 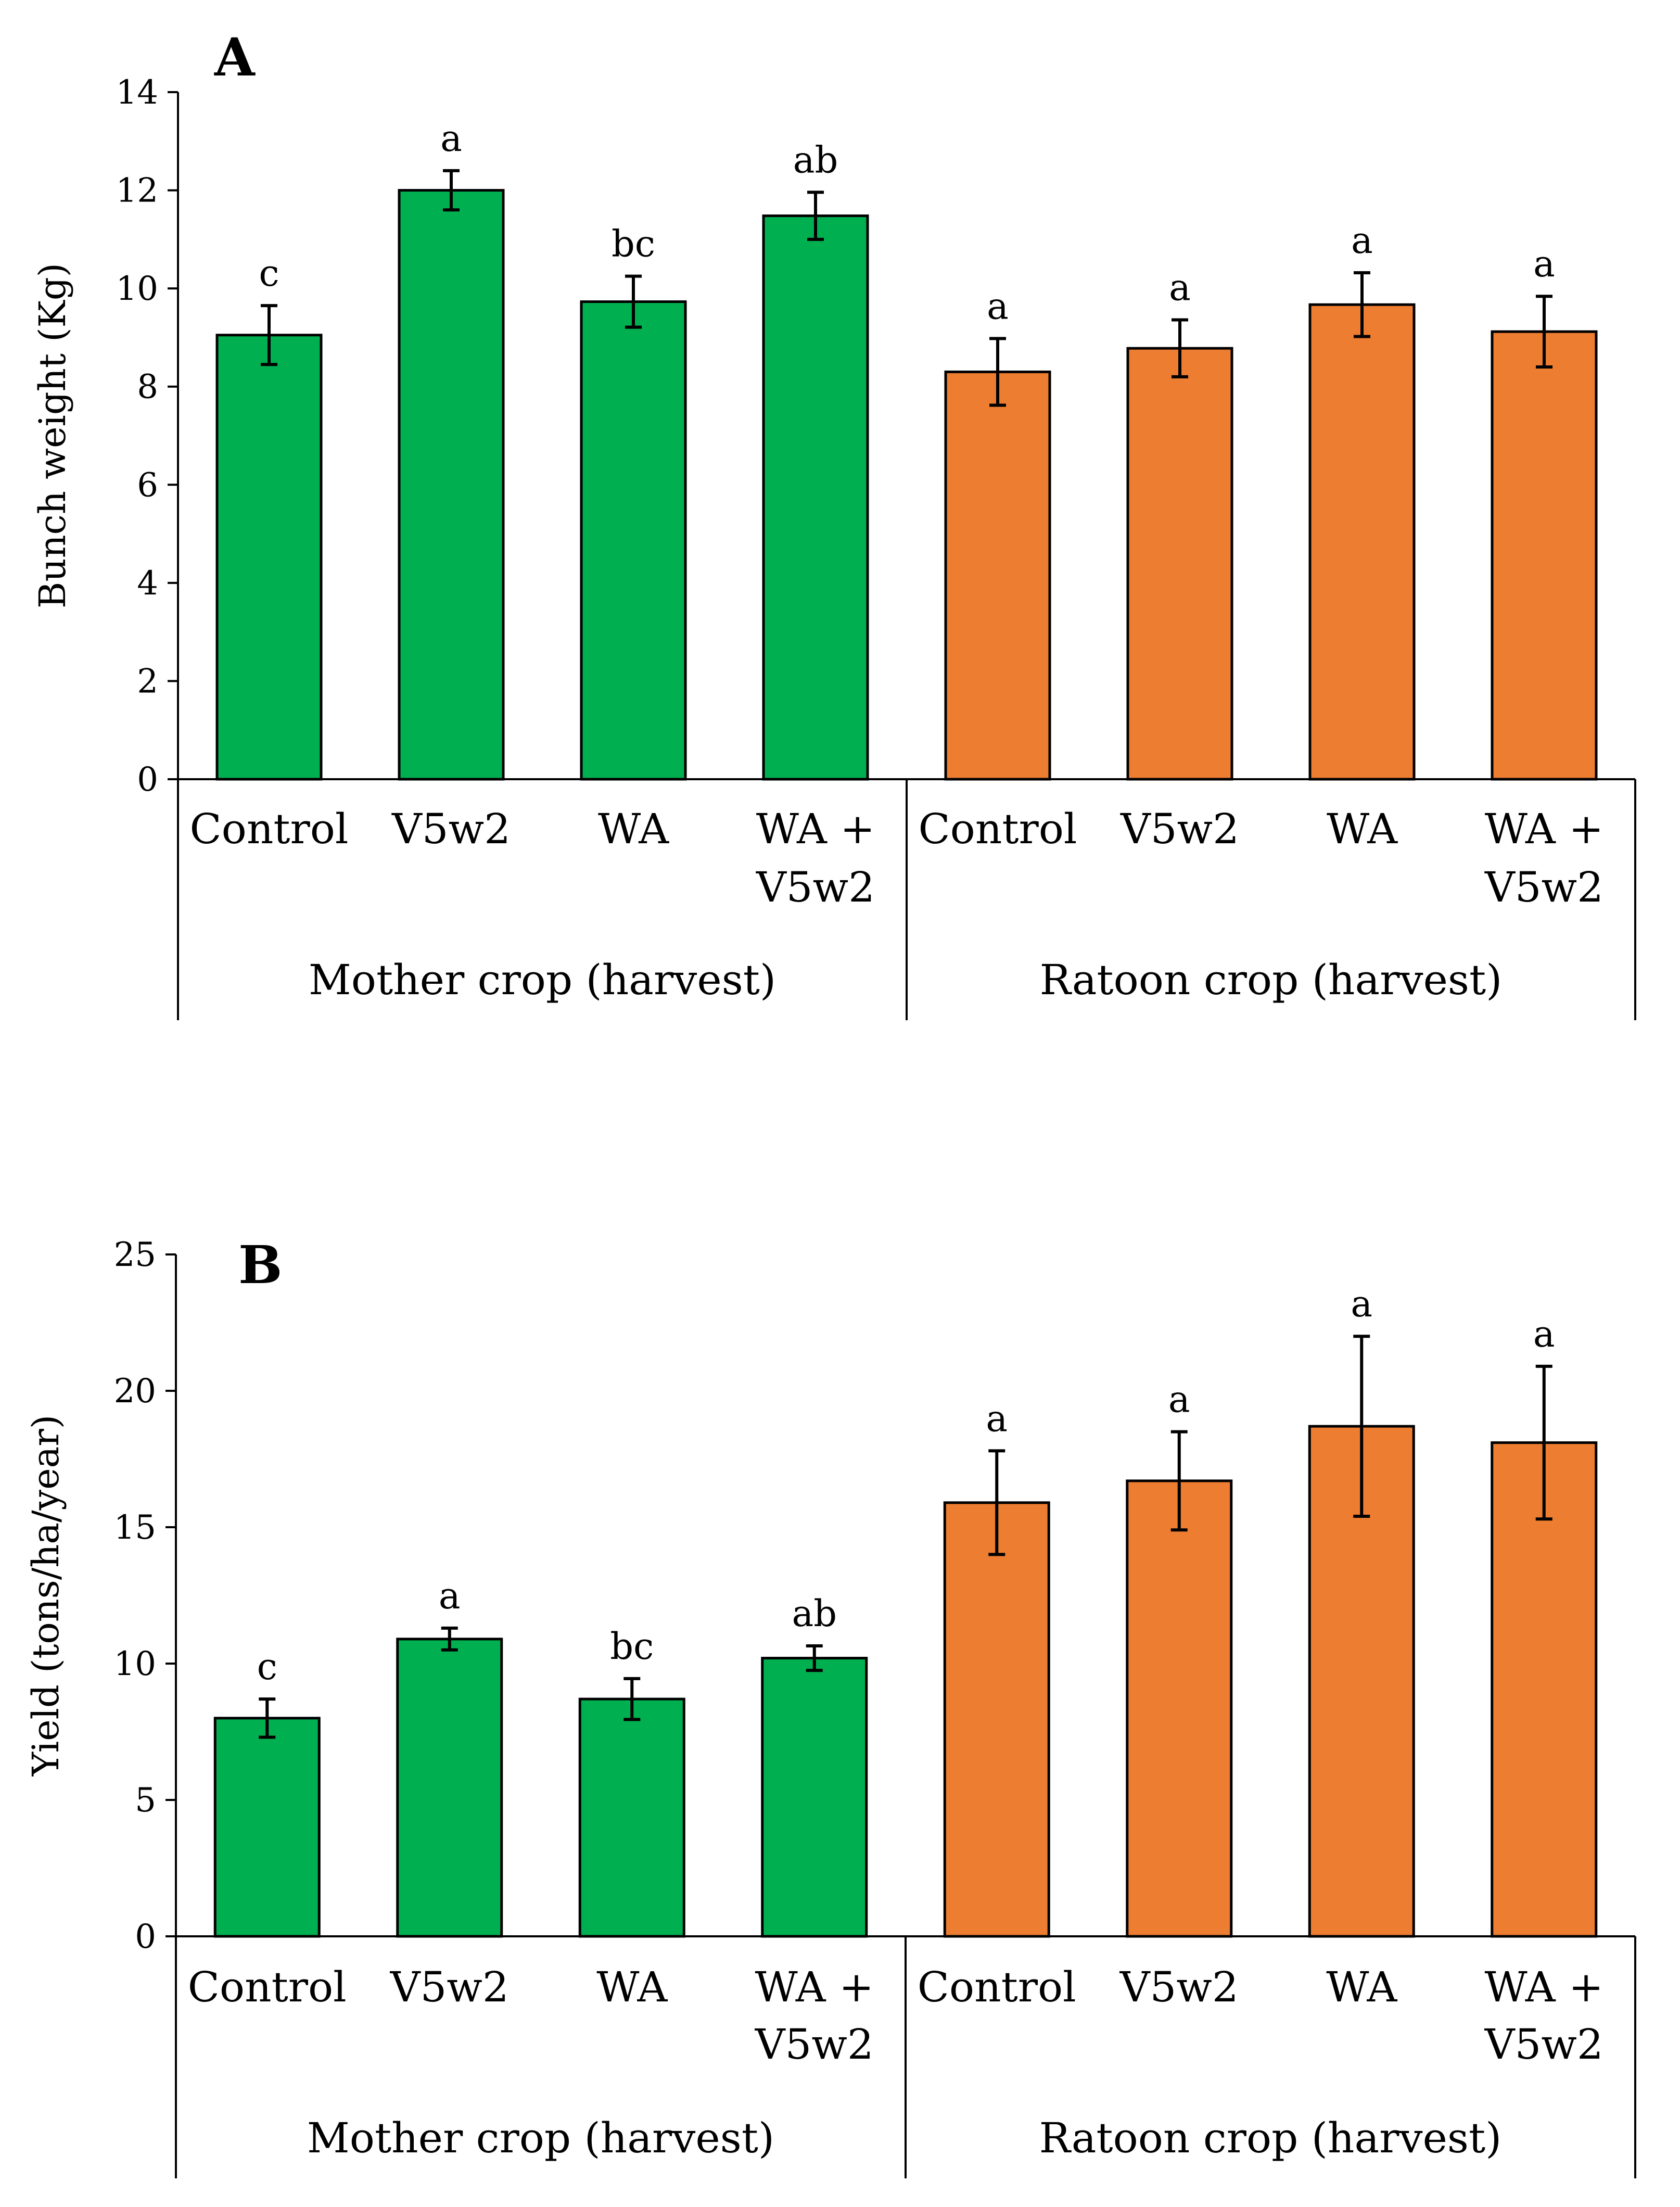 What do you see at coordinates (147, 387) in the screenshot?
I see `y-tick-label: 8` at bounding box center [147, 387].